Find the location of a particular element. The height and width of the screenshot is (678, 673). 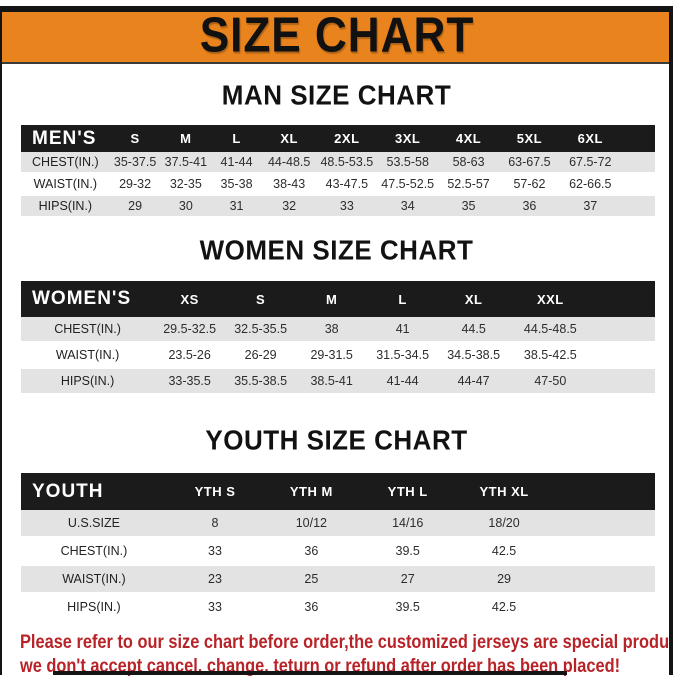

cell-value: 34.5-38.5 is located at coordinates (474, 356).